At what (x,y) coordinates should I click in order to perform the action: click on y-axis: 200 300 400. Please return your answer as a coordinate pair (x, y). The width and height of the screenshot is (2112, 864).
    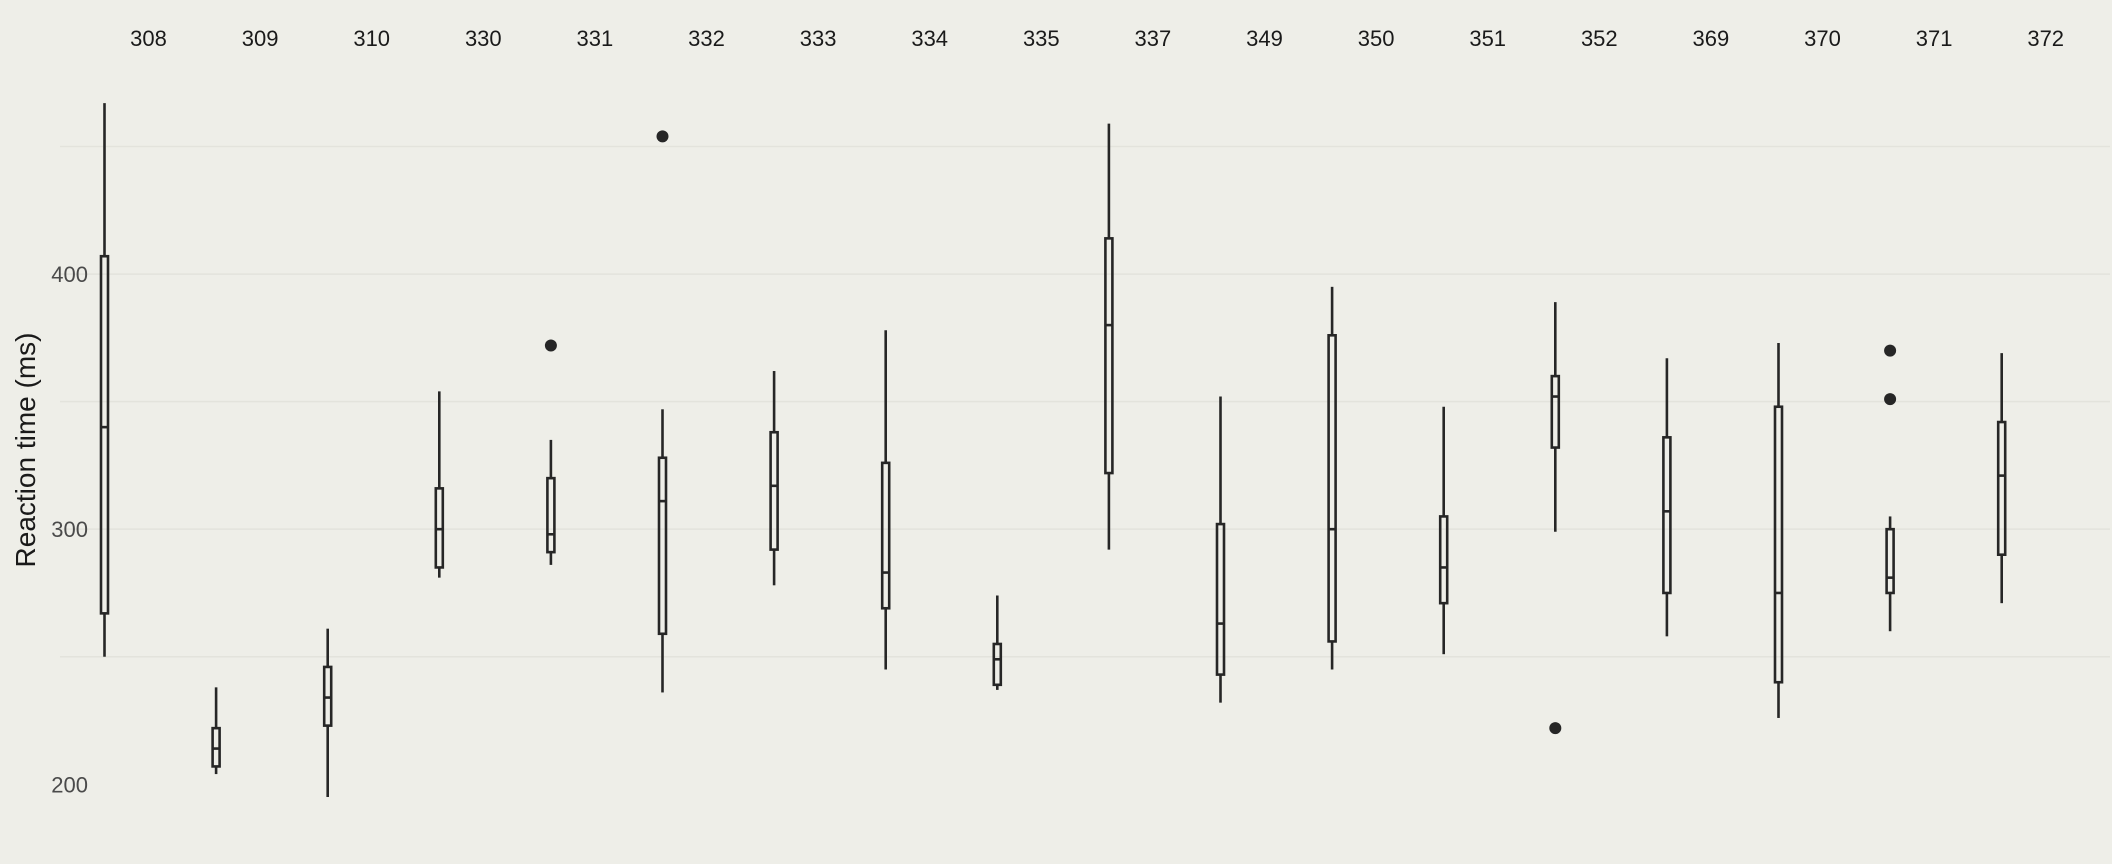
    Looking at the image, I should click on (69, 529).